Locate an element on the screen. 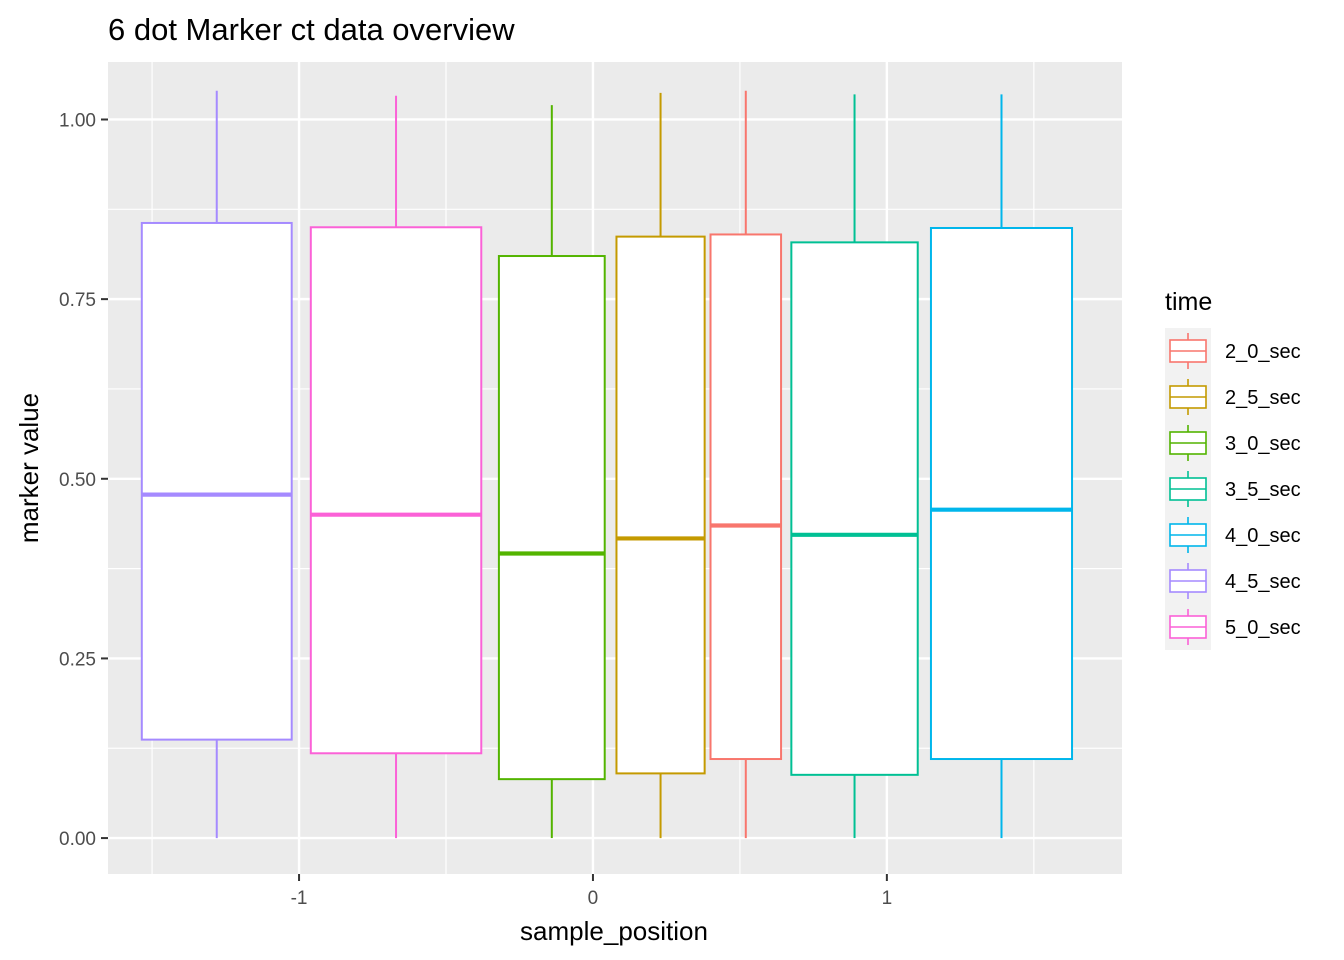 This screenshot has width=1344, height=960. legend-label: 4_5_sec is located at coordinates (1263, 582).